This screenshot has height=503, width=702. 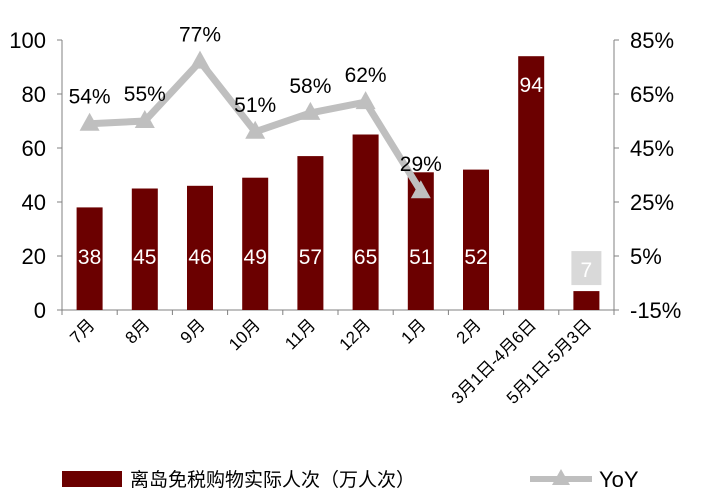 I want to click on bar-data-label: 65, so click(x=365, y=257).